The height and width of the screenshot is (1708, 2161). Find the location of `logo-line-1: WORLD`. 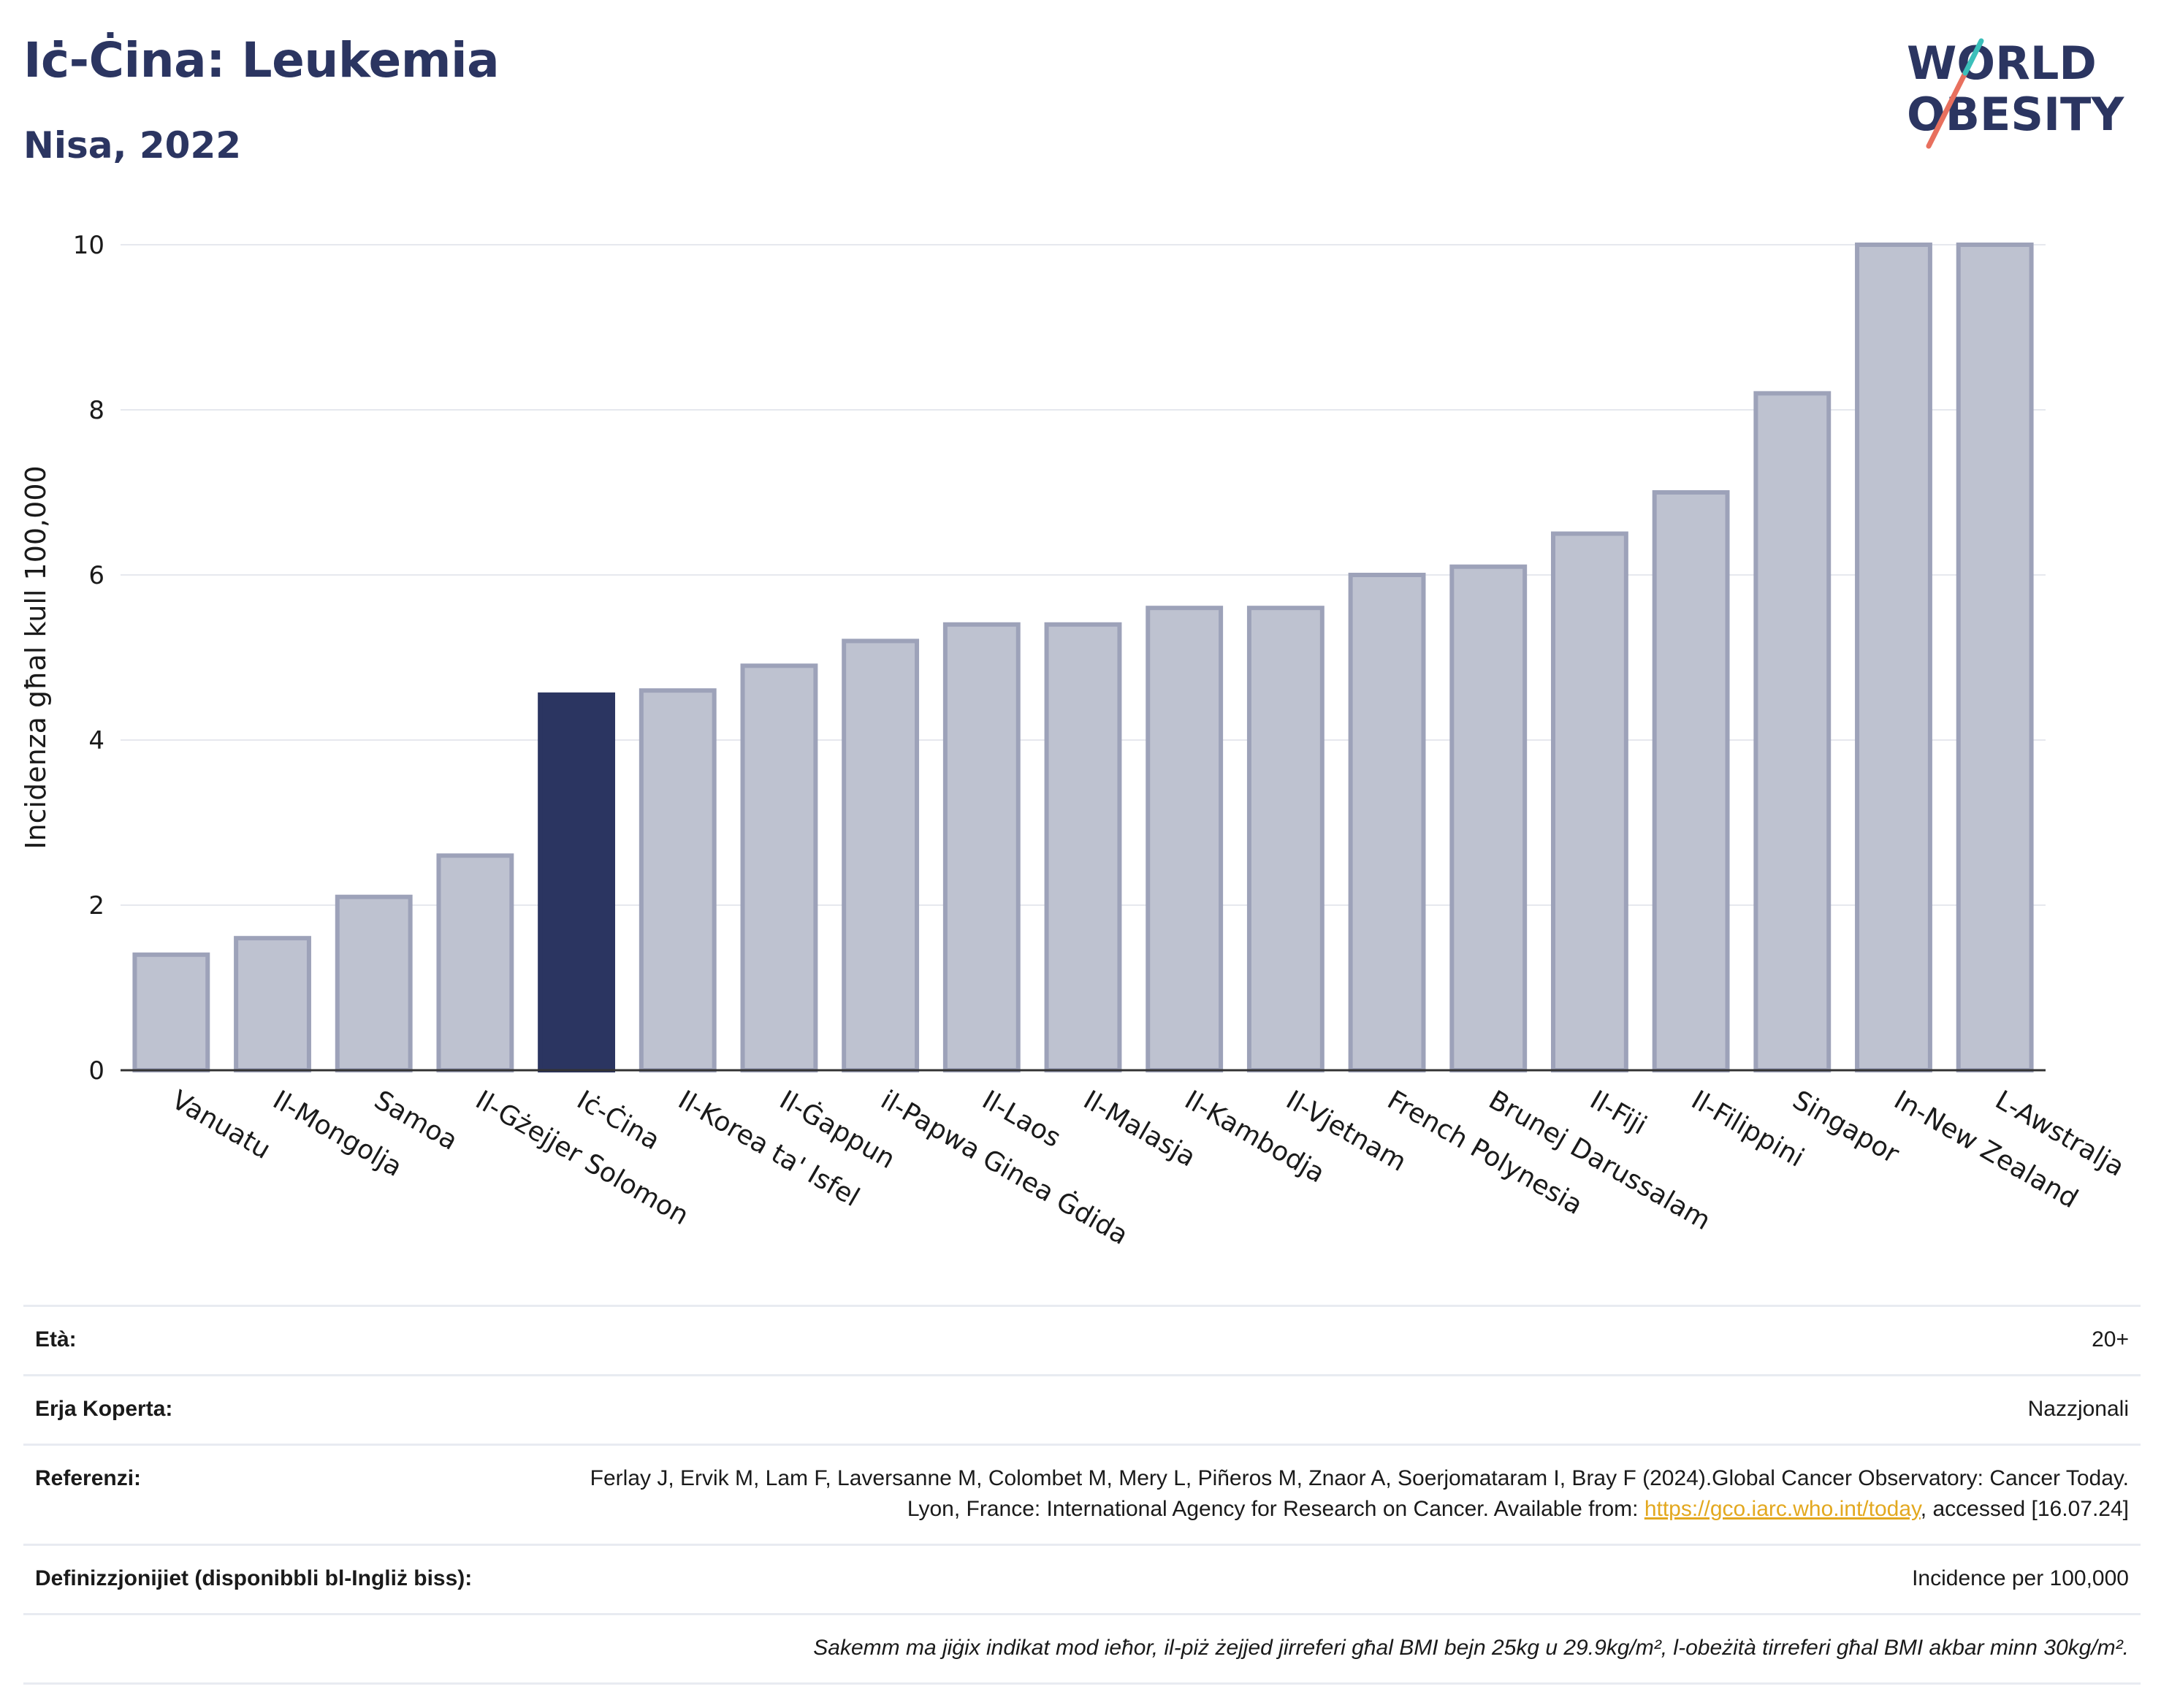

logo-line-1: WORLD is located at coordinates (2002, 64).